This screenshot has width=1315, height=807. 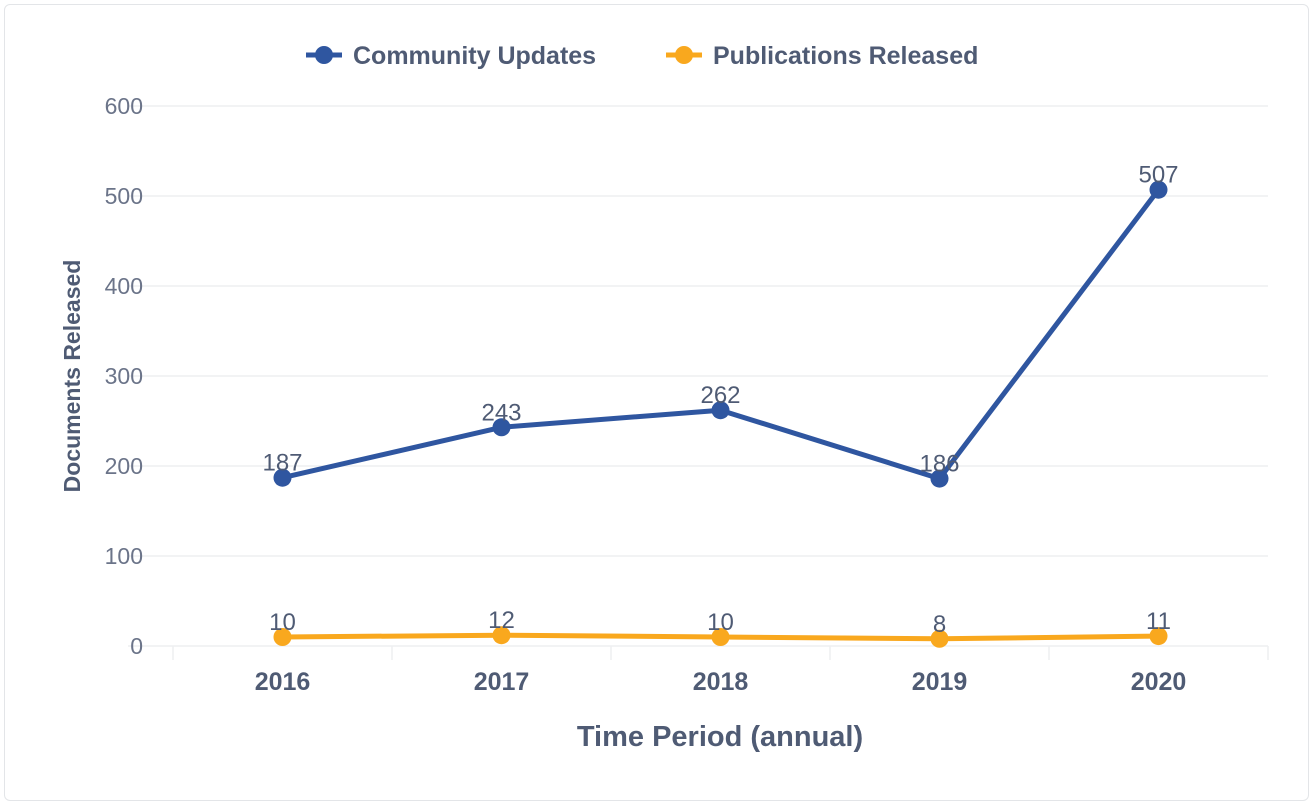 What do you see at coordinates (720, 395) in the screenshot?
I see `data-label: 262` at bounding box center [720, 395].